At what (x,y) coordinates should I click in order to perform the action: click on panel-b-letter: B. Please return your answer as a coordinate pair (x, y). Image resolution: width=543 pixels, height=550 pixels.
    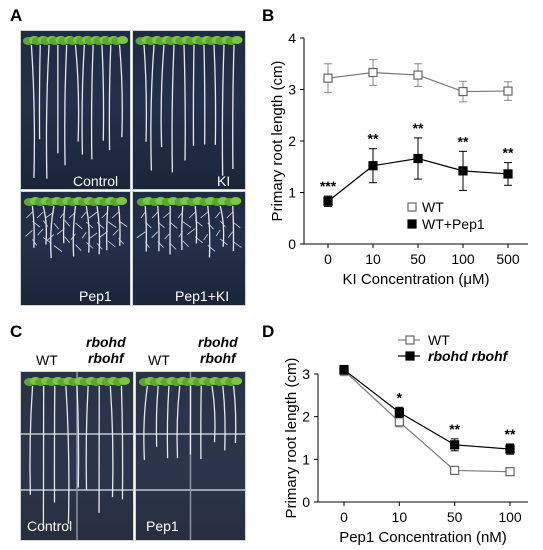
    Looking at the image, I should click on (268, 15).